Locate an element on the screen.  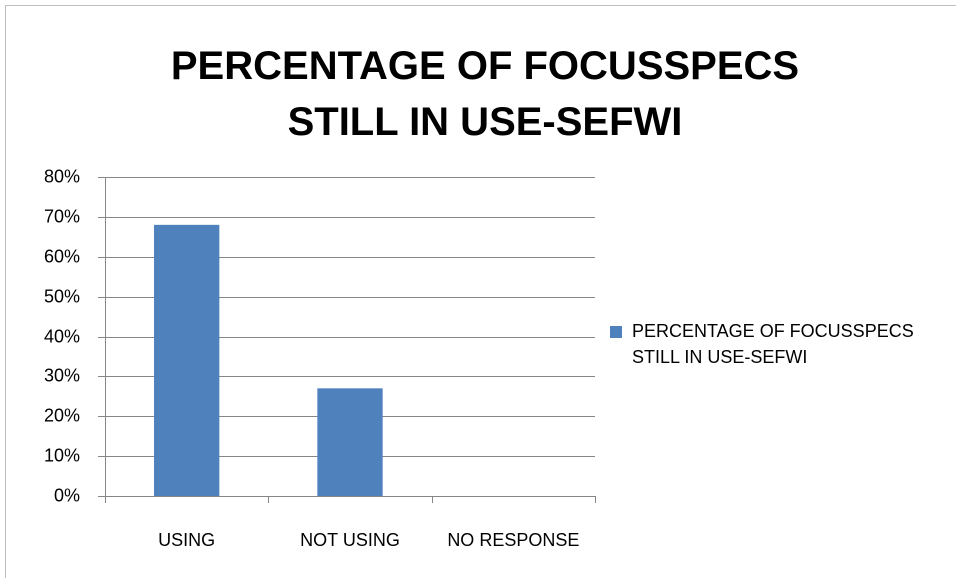
y-tick-label: 40% is located at coordinates (62, 336).